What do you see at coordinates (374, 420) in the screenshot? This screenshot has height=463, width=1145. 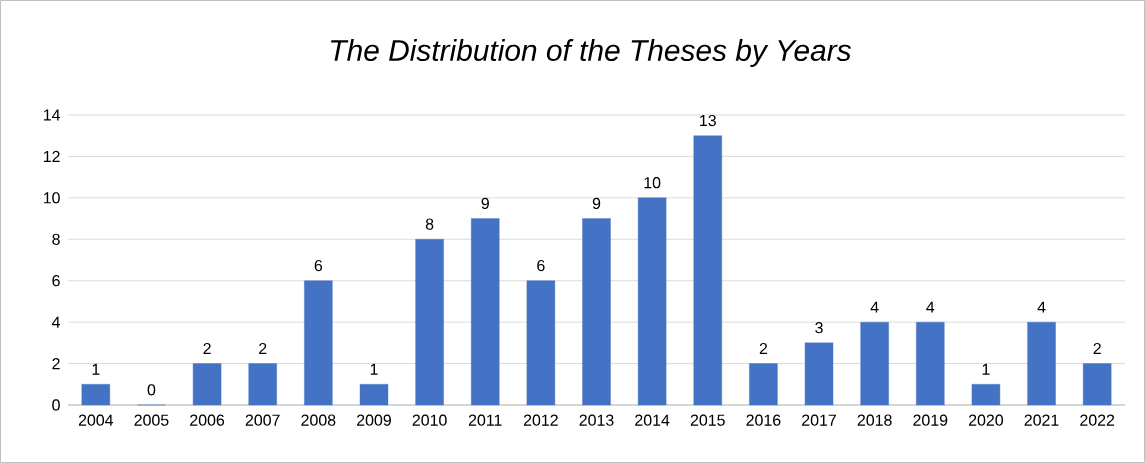 I see `x-tick-label: 2009` at bounding box center [374, 420].